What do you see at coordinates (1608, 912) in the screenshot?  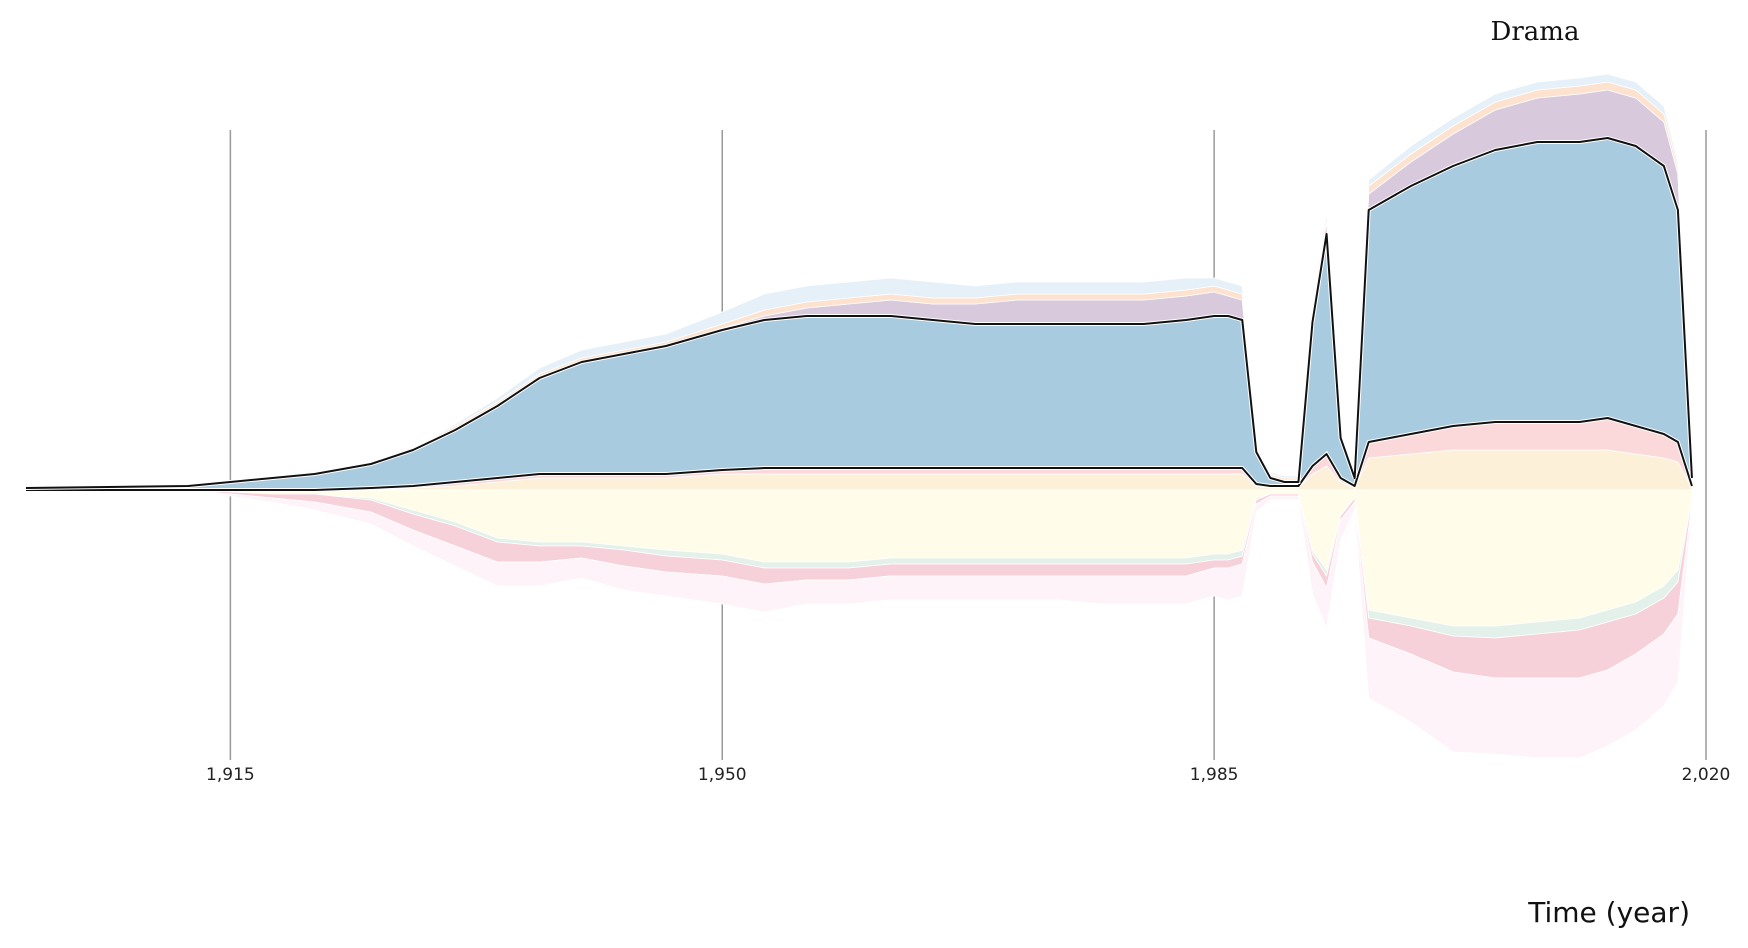 I see `x-axis-title: Time (year)` at bounding box center [1608, 912].